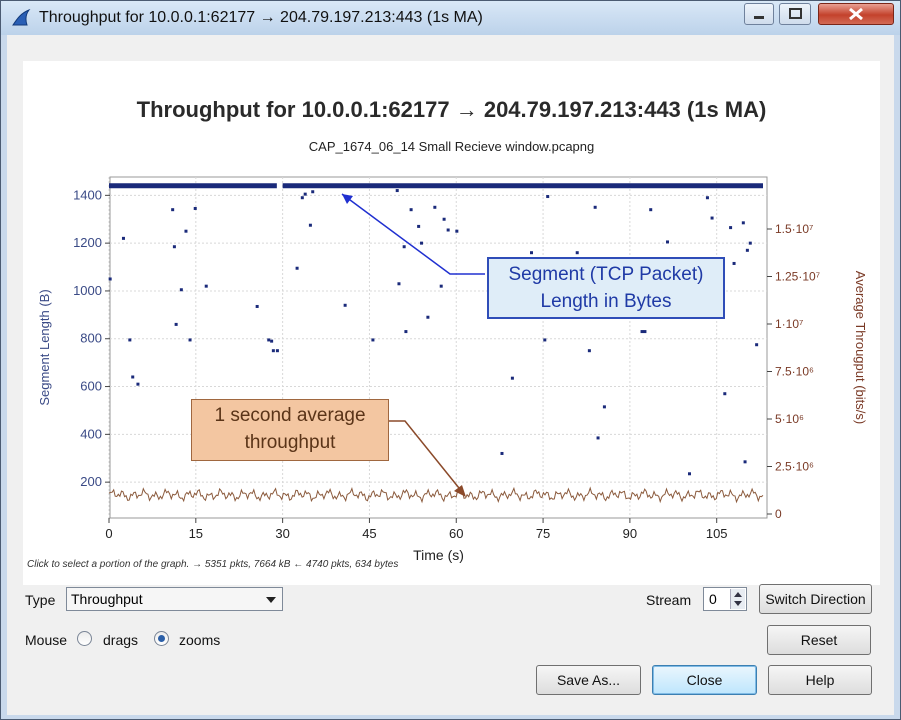 This screenshot has width=901, height=720. What do you see at coordinates (21, 17) in the screenshot?
I see `wireshark-fin-icon` at bounding box center [21, 17].